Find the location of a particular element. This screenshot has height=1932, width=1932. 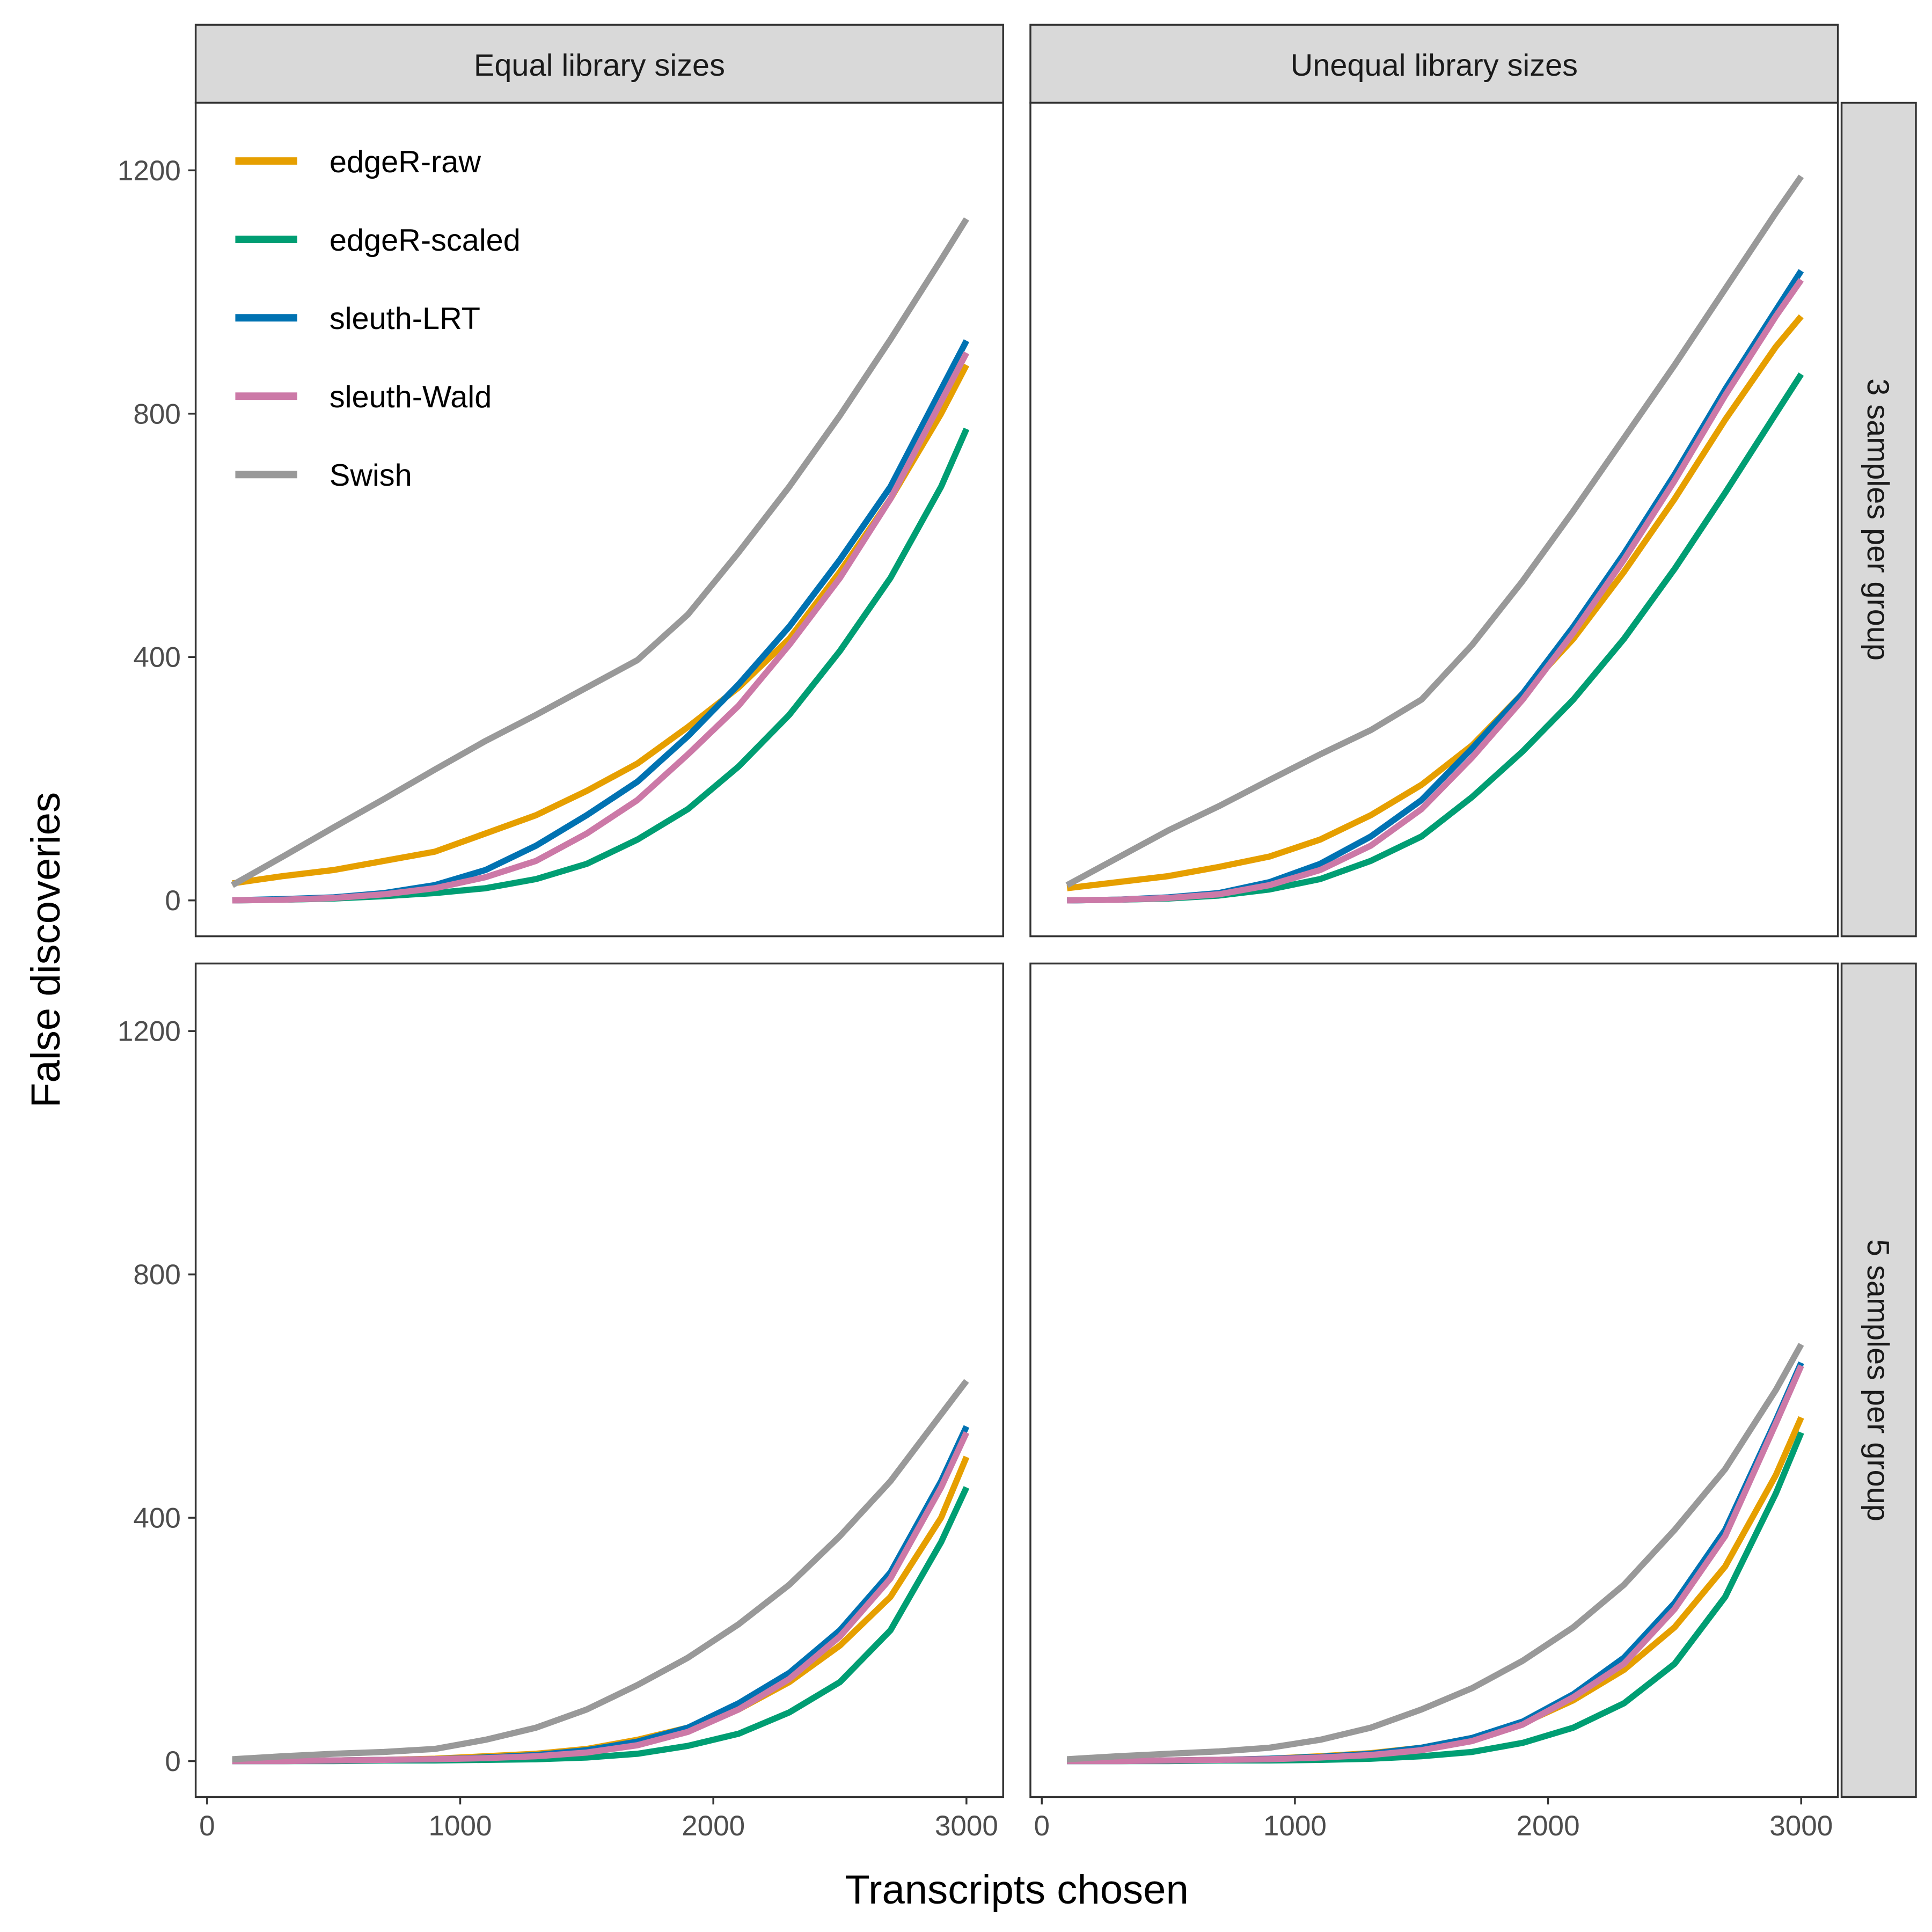

legend-label: edgeR-raw is located at coordinates (405, 162).